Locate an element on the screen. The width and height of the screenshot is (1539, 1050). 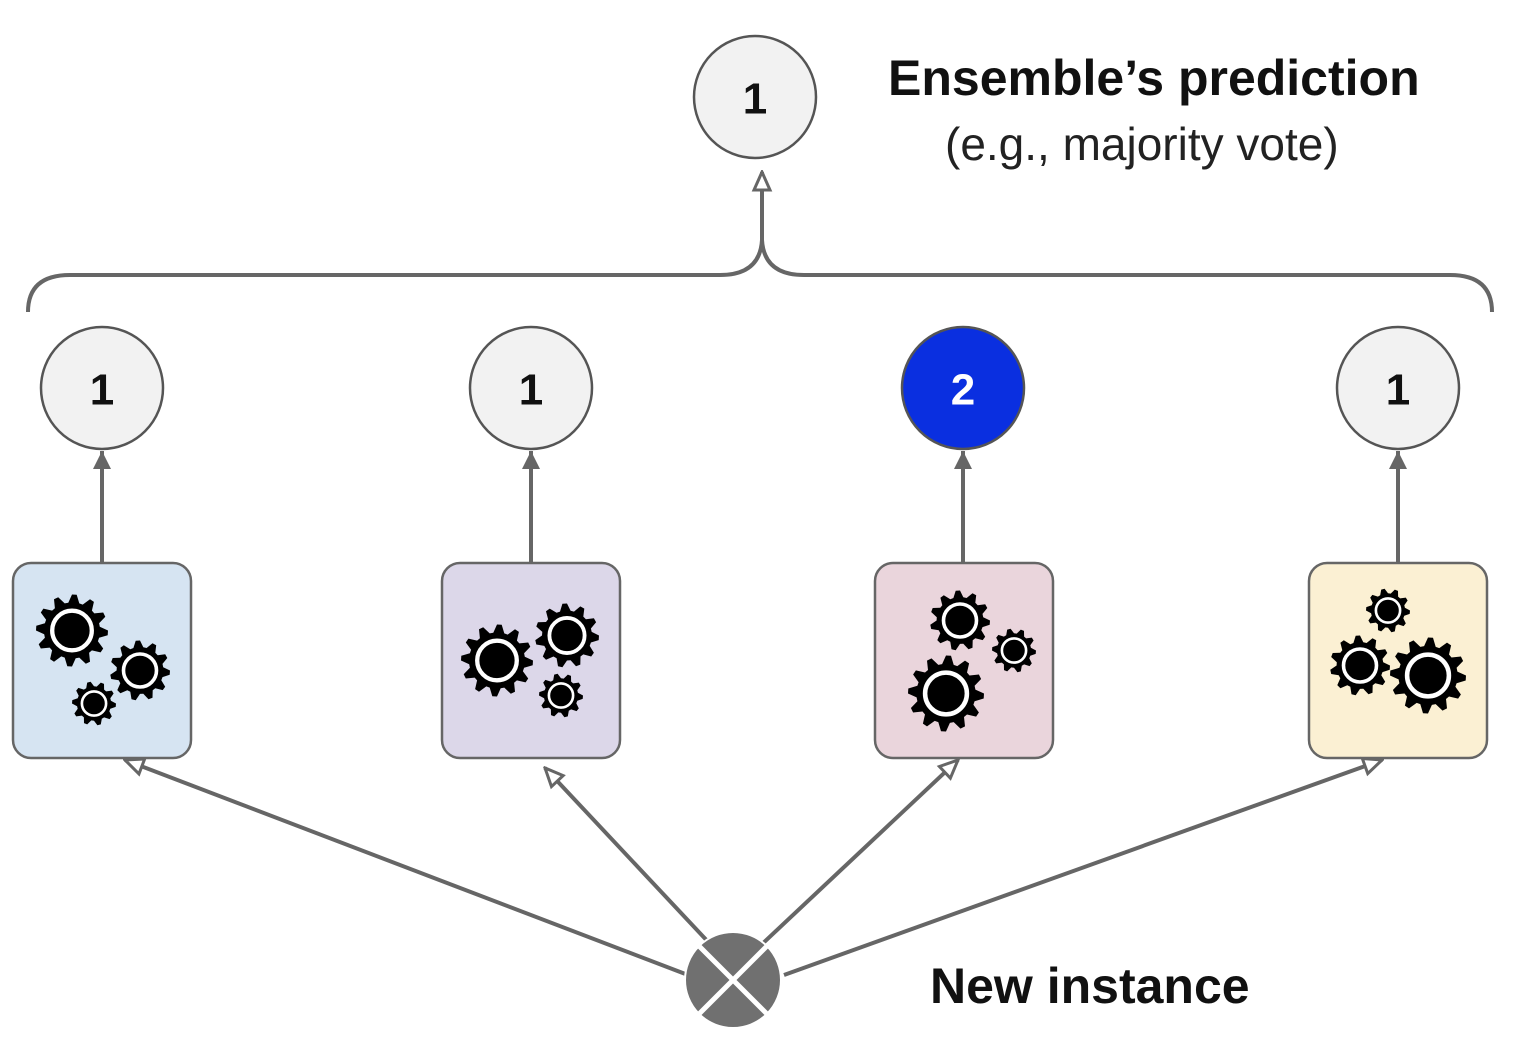
ensemble-subtitle: (e.g., majority vote) is located at coordinates (1142, 144).